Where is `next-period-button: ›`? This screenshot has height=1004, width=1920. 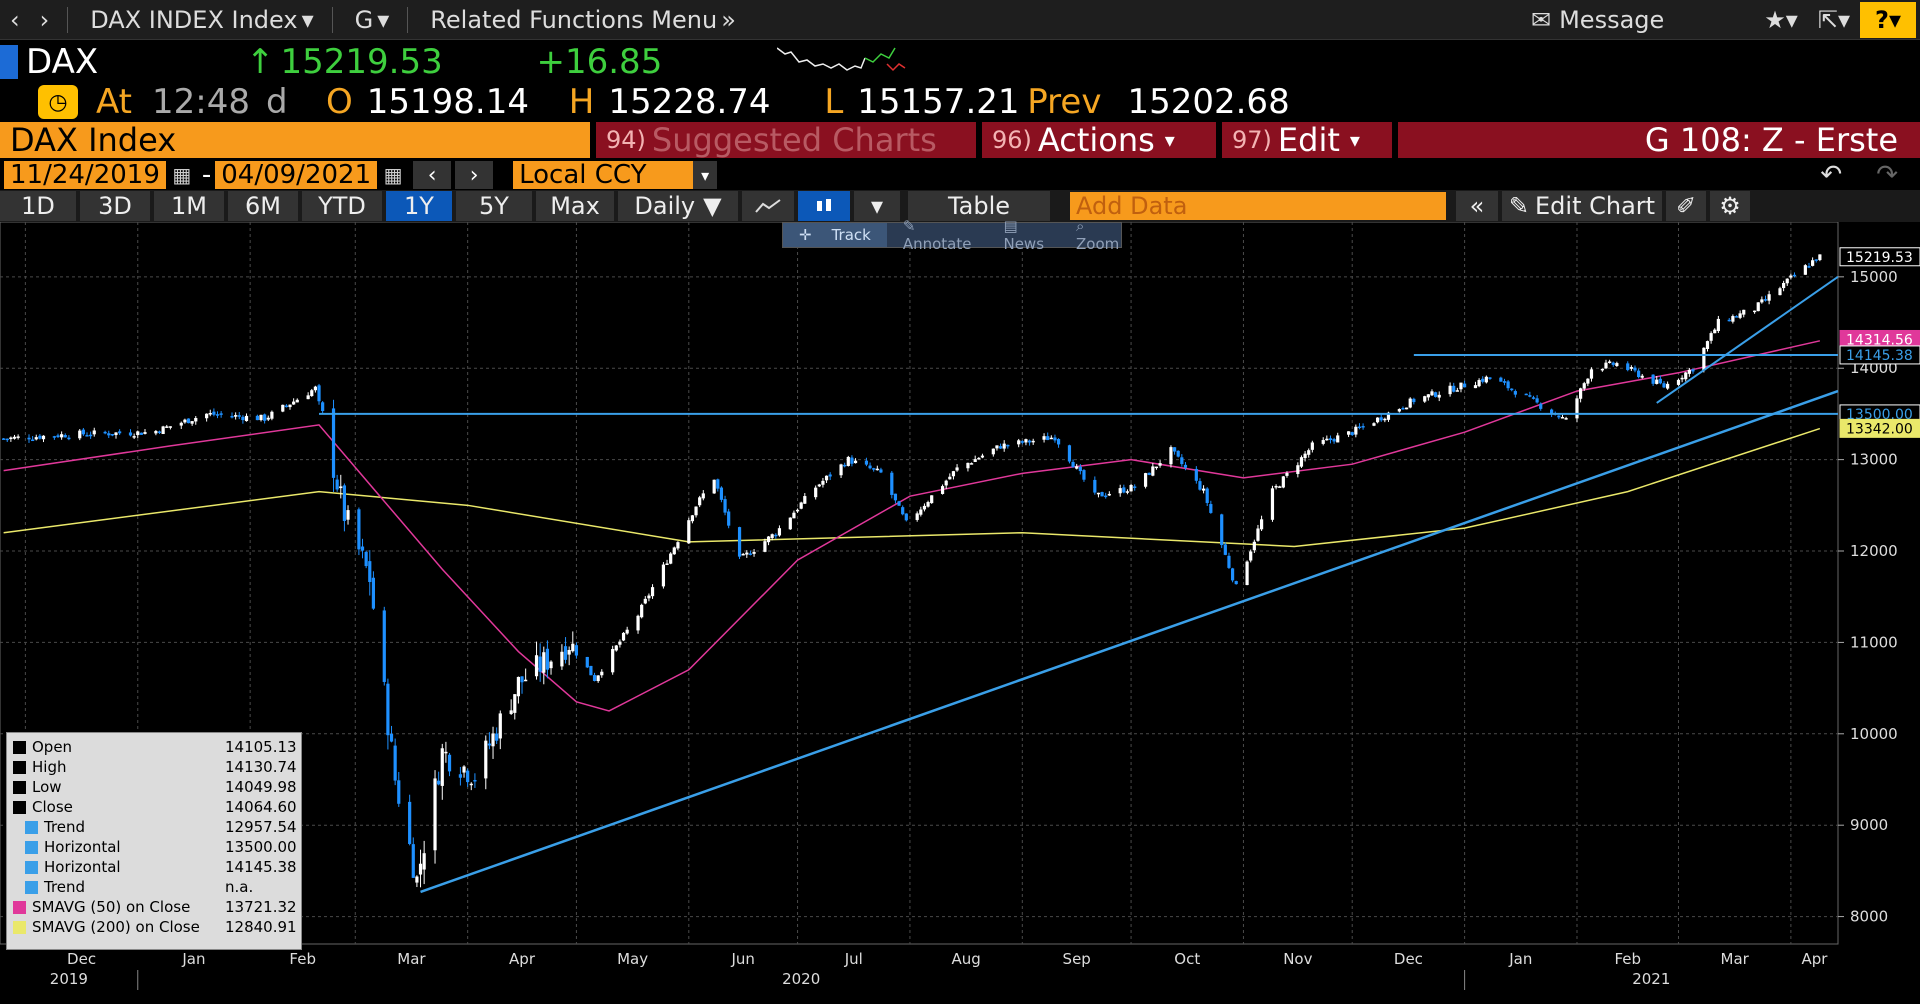
next-period-button: › is located at coordinates (474, 175).